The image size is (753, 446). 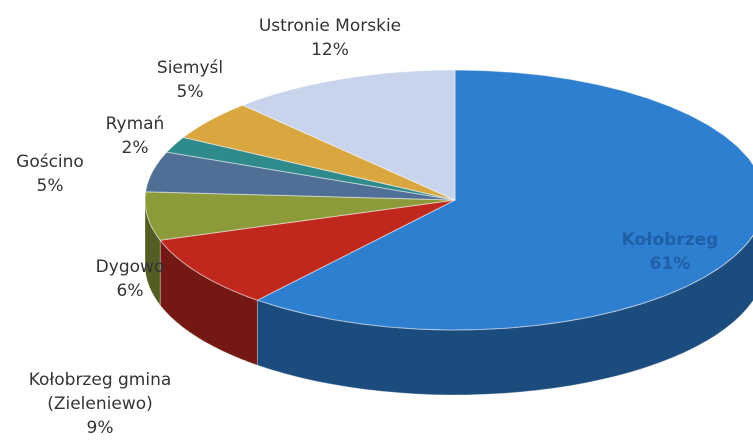 I want to click on category-name: Gościno, so click(x=50, y=162).